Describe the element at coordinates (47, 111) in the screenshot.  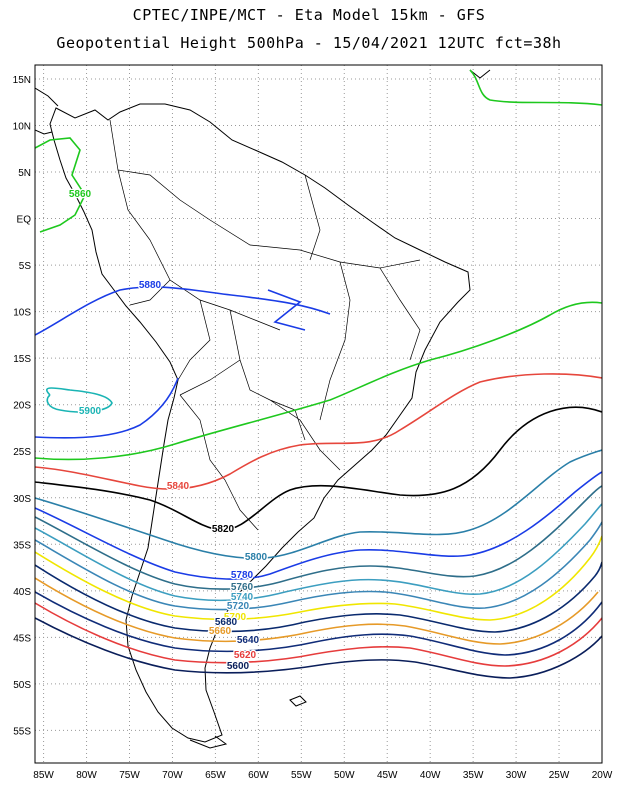
I see `central-america-coast` at that location.